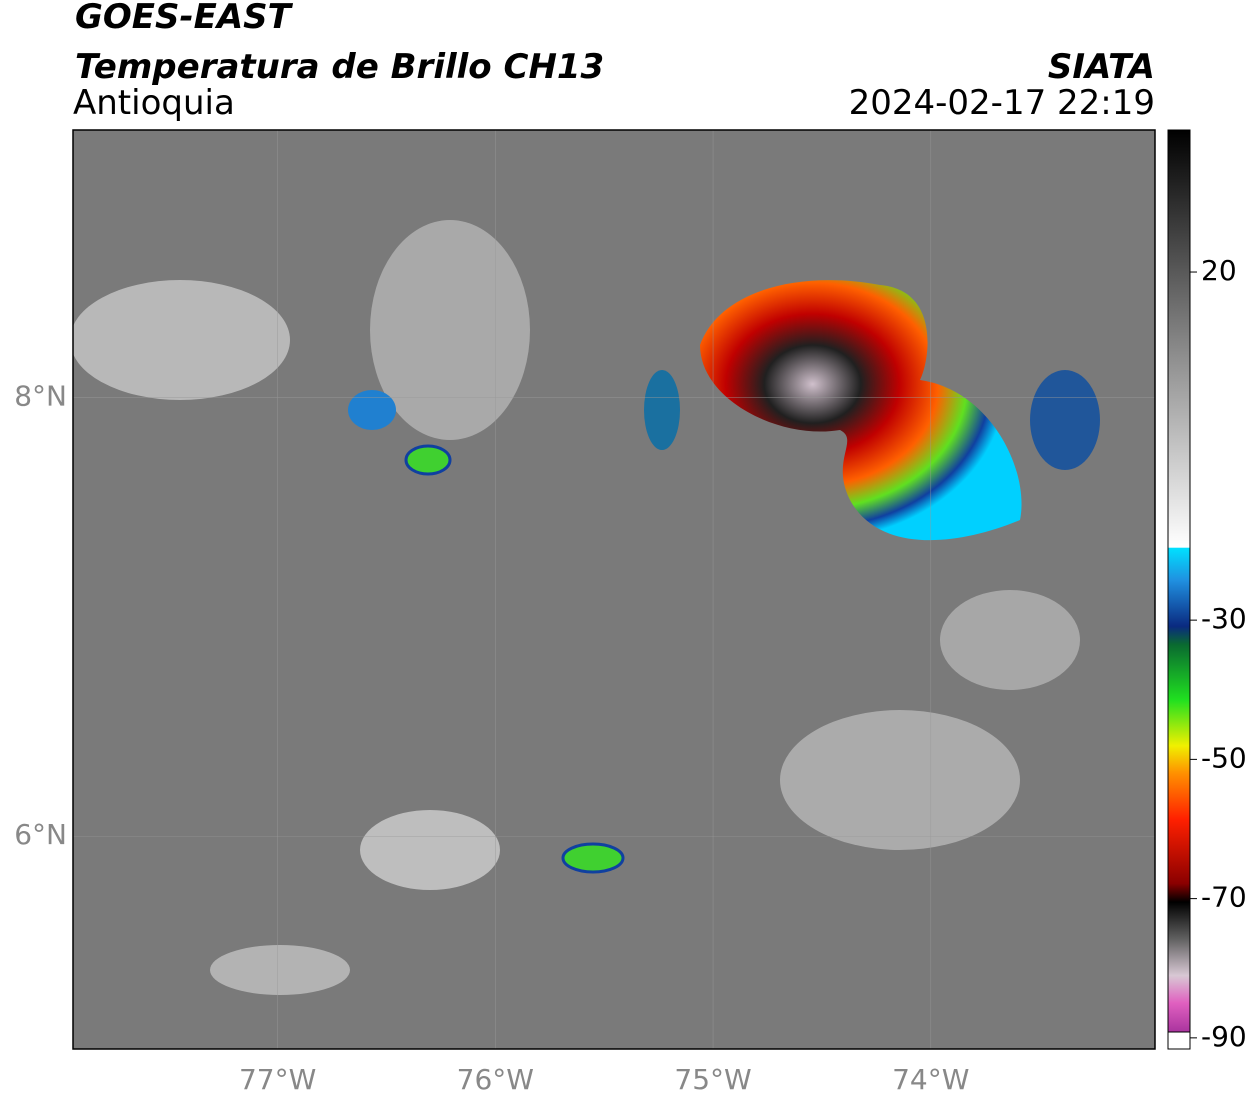 This screenshot has width=1252, height=1099. I want to click on datetime: 2024-02-17 22:19, so click(1002, 103).